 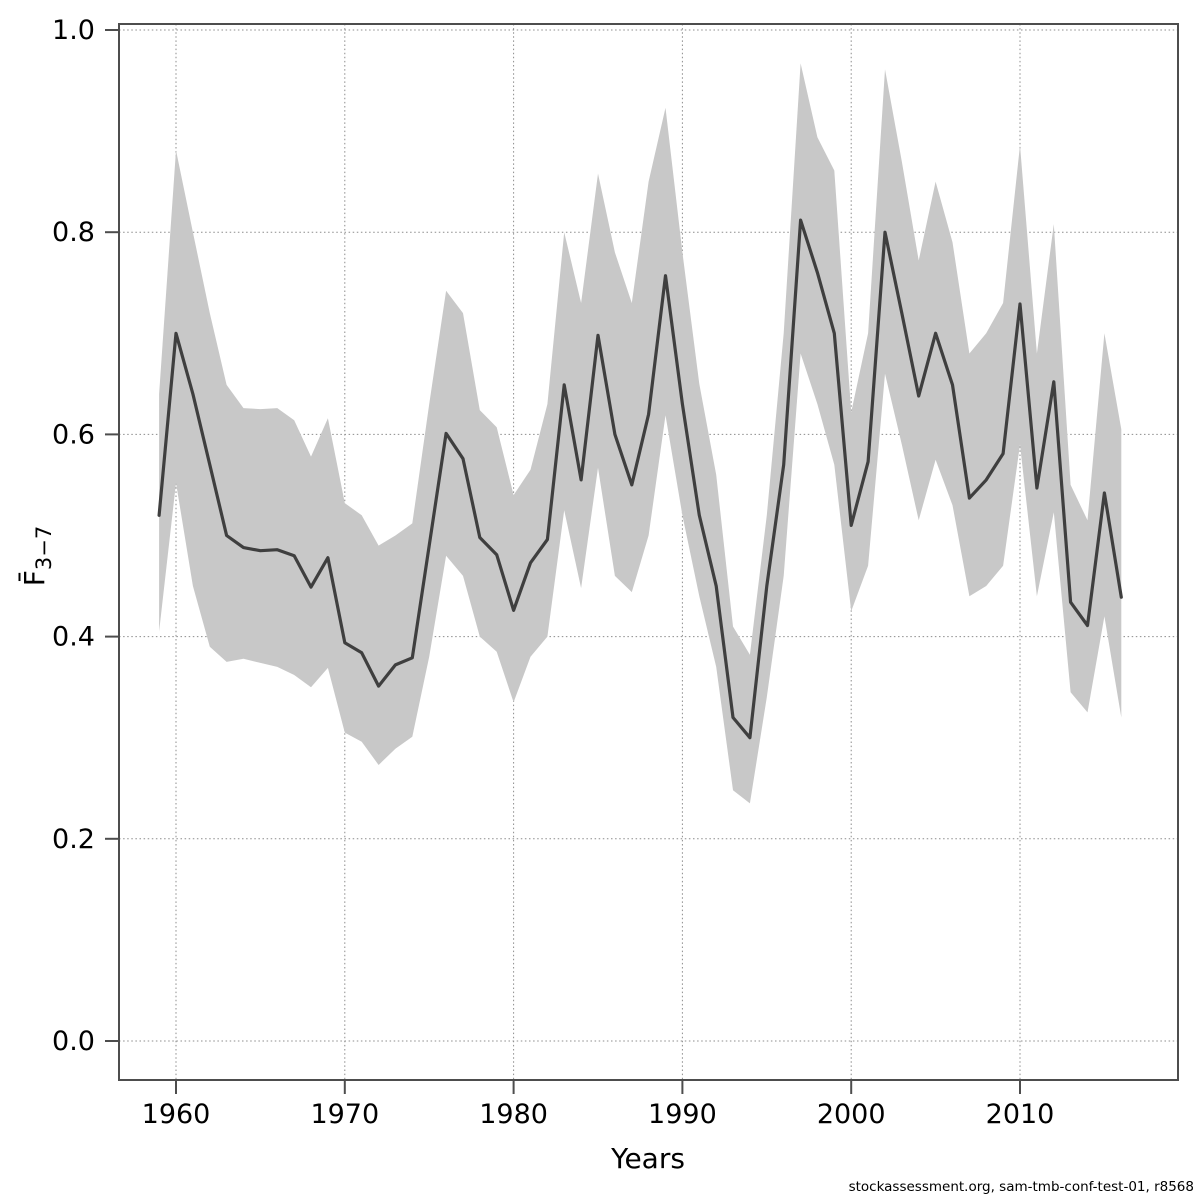 I want to click on y-tick-label-0.8: 0.8, so click(x=73, y=232).